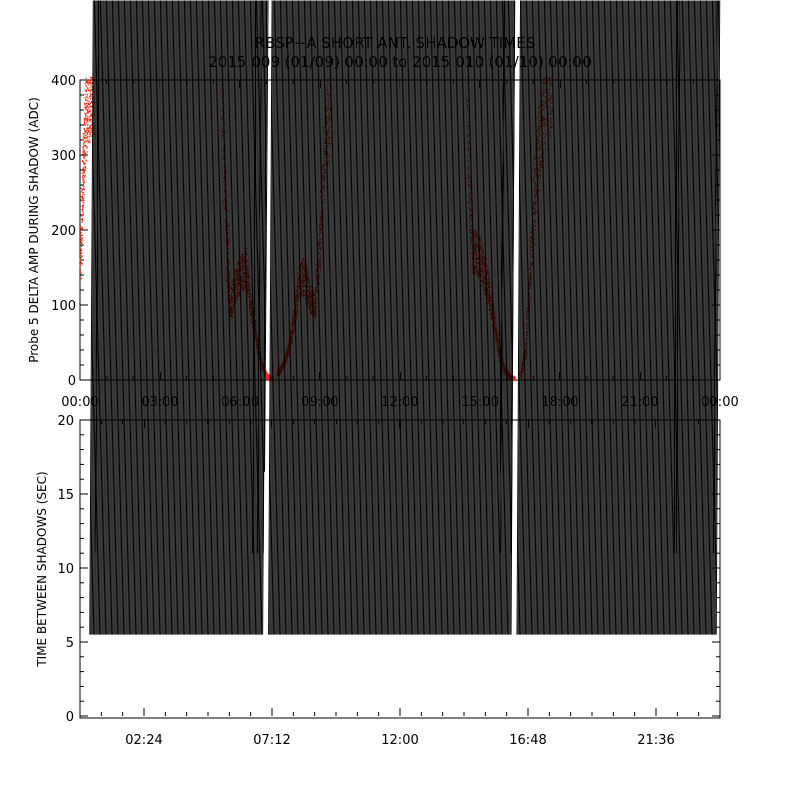 Image resolution: width=800 pixels, height=800 pixels. I want to click on bottom-y-tick-label: 0, so click(70, 717).